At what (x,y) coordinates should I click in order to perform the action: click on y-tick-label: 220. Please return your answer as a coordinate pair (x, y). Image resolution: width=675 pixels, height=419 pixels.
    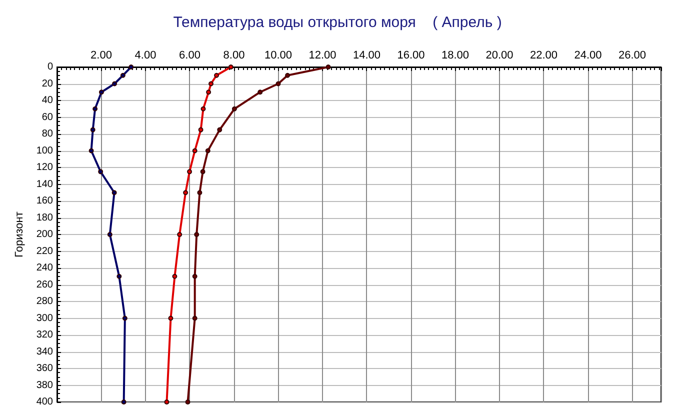
    Looking at the image, I should click on (45, 251).